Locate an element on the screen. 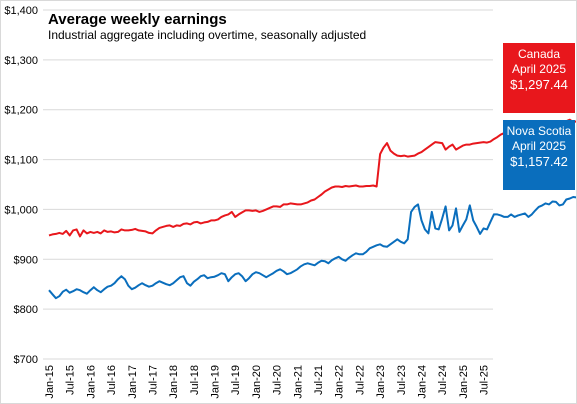 The image size is (577, 404). x-tick-label: Jul-21 is located at coordinates (319, 380).